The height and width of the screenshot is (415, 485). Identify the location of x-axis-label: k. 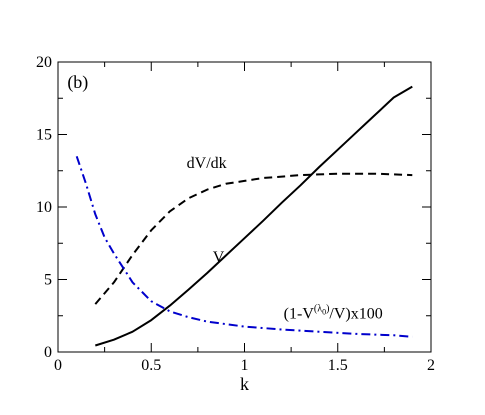
(244, 384).